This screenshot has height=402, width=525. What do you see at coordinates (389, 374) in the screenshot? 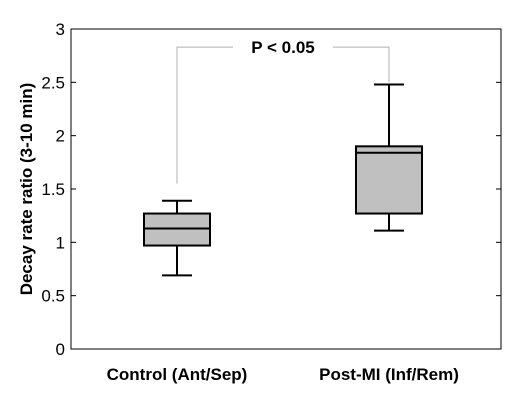
I see `x-category-label: Post-MI (Inf/Rem)` at bounding box center [389, 374].